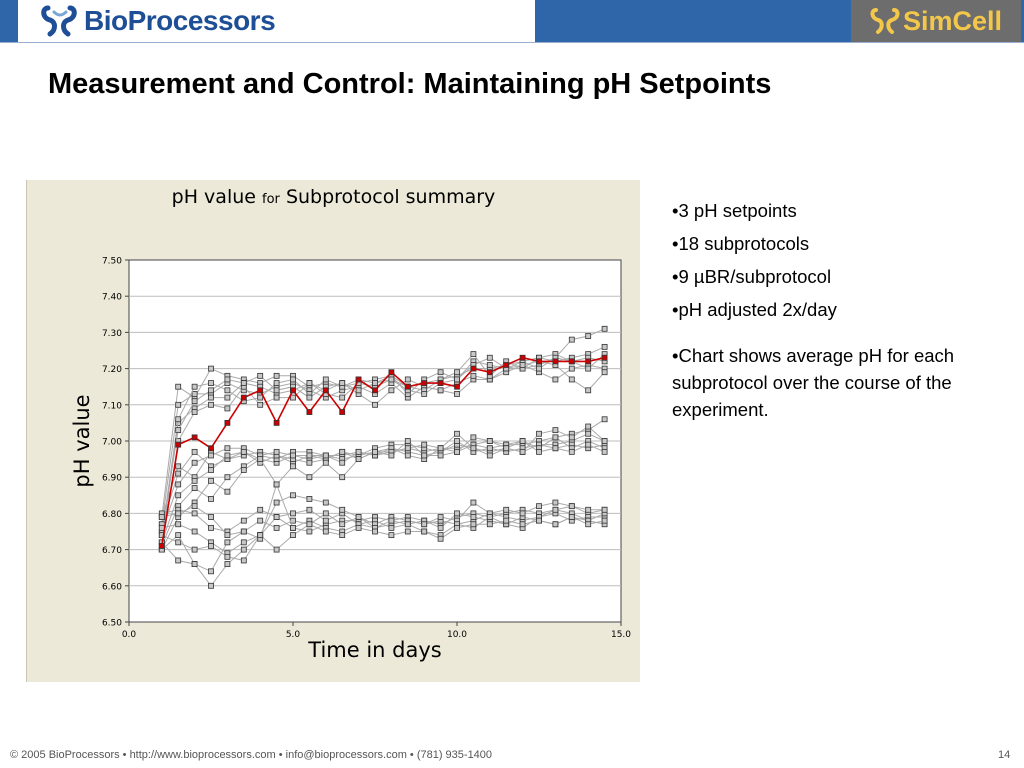  I want to click on bullet-item: •3 pH setpoints, so click(734, 210).